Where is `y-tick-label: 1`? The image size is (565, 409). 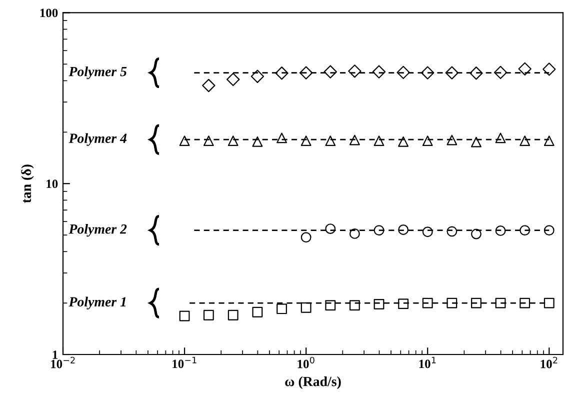
y-tick-label: 1 is located at coordinates (55, 354).